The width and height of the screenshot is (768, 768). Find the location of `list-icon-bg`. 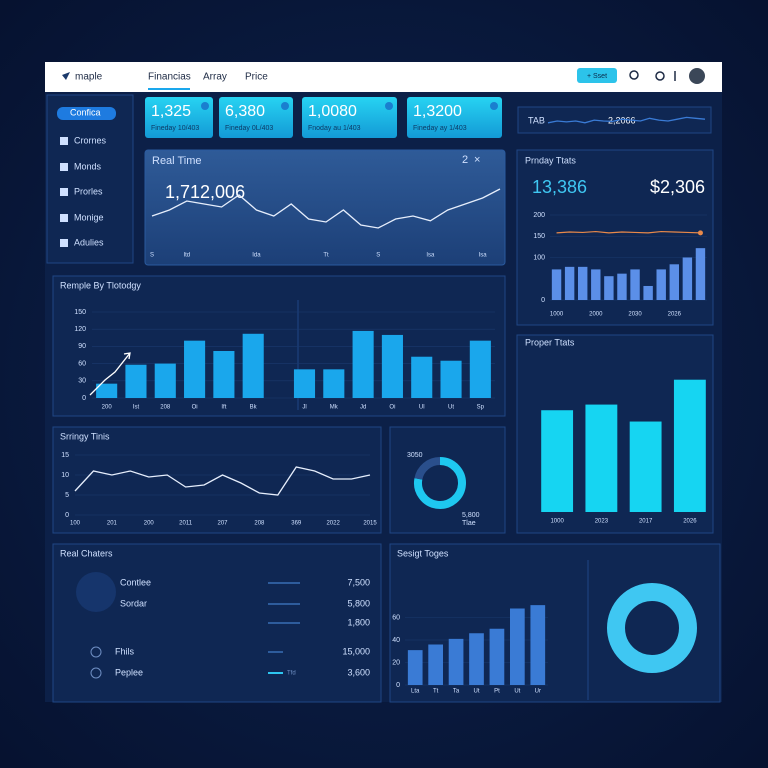

list-icon-bg is located at coordinates (96, 592).